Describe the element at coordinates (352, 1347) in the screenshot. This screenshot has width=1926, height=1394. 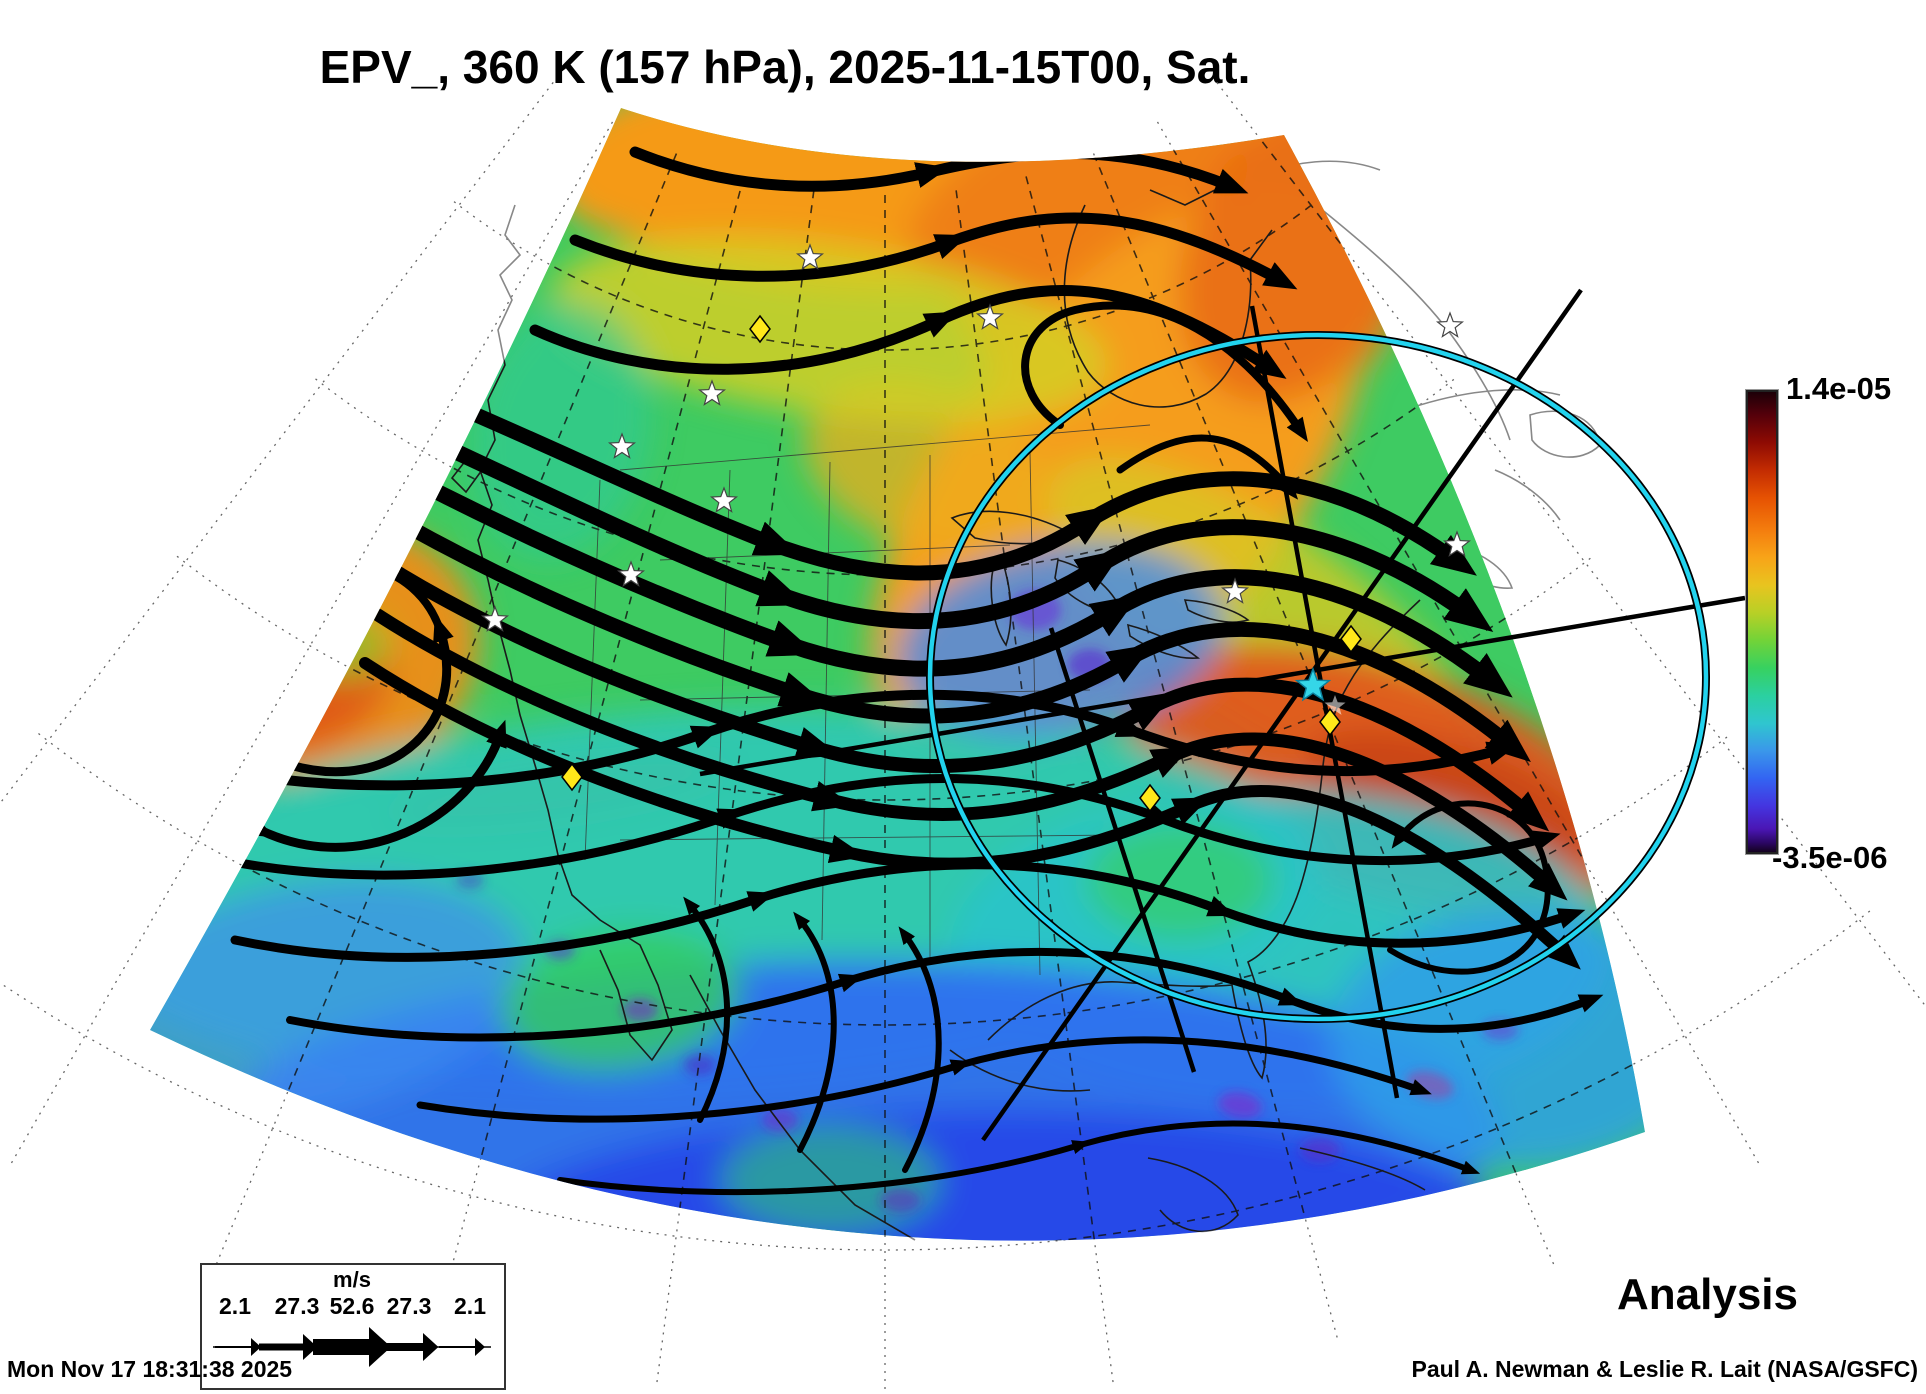
I see `legend-wind-arrows` at that location.